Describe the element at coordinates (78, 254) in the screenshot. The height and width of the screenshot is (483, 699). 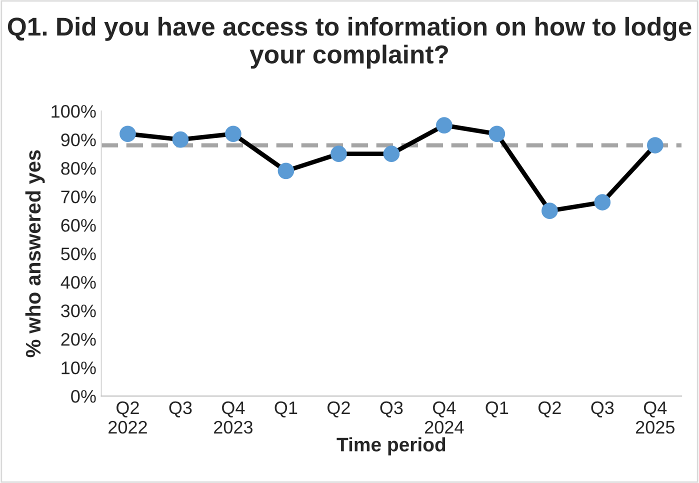
I see `y-tick-label: 50%` at that location.